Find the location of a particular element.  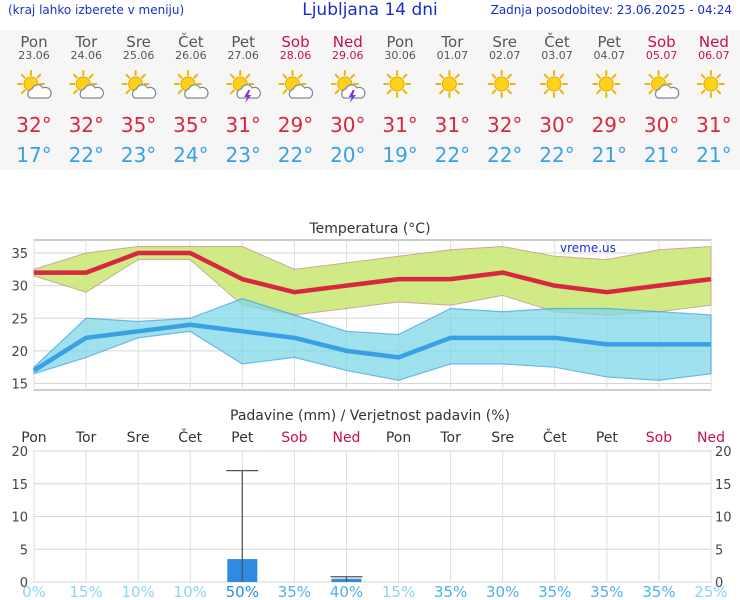

tmin-line is located at coordinates (371, 347).